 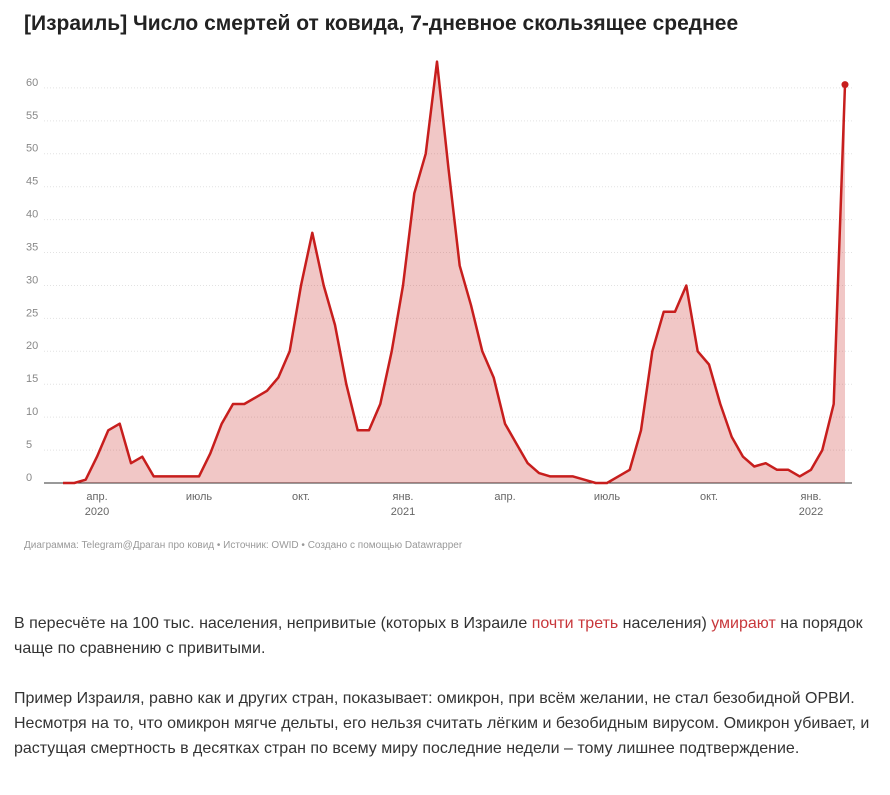 I want to click on link: умирают, so click(x=743, y=623).